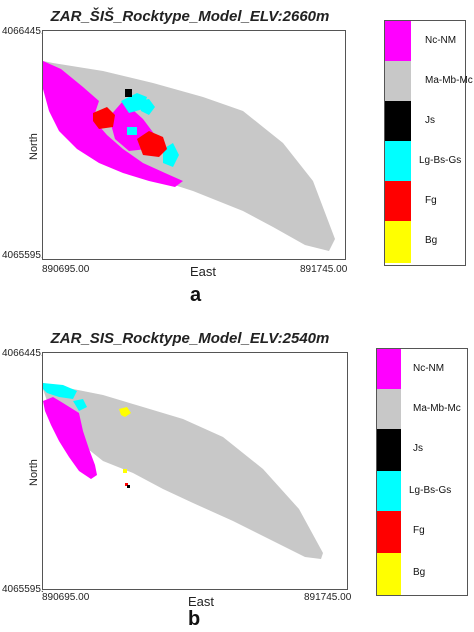 The height and width of the screenshot is (632, 474). Describe the element at coordinates (418, 448) in the screenshot. I see `panel-b-legend-label: Js` at that location.